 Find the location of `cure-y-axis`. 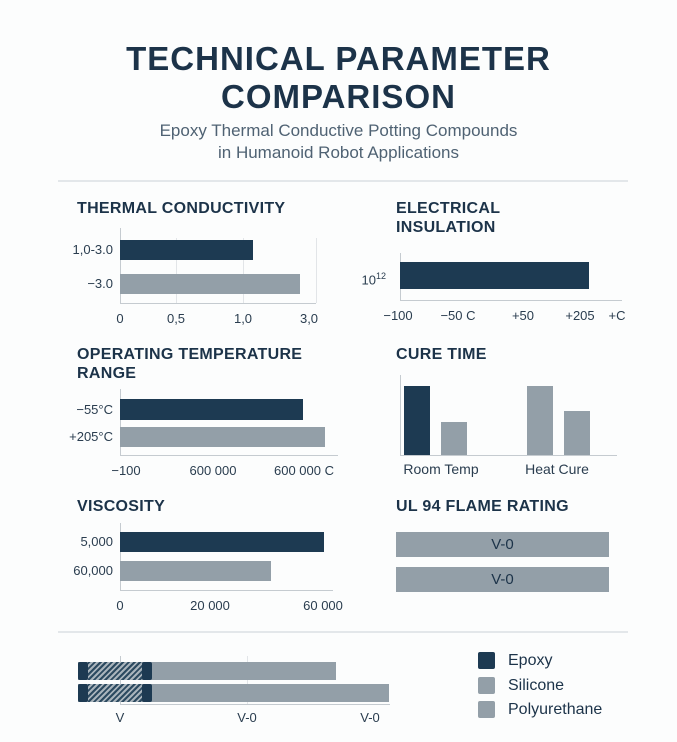

cure-y-axis is located at coordinates (400, 415).